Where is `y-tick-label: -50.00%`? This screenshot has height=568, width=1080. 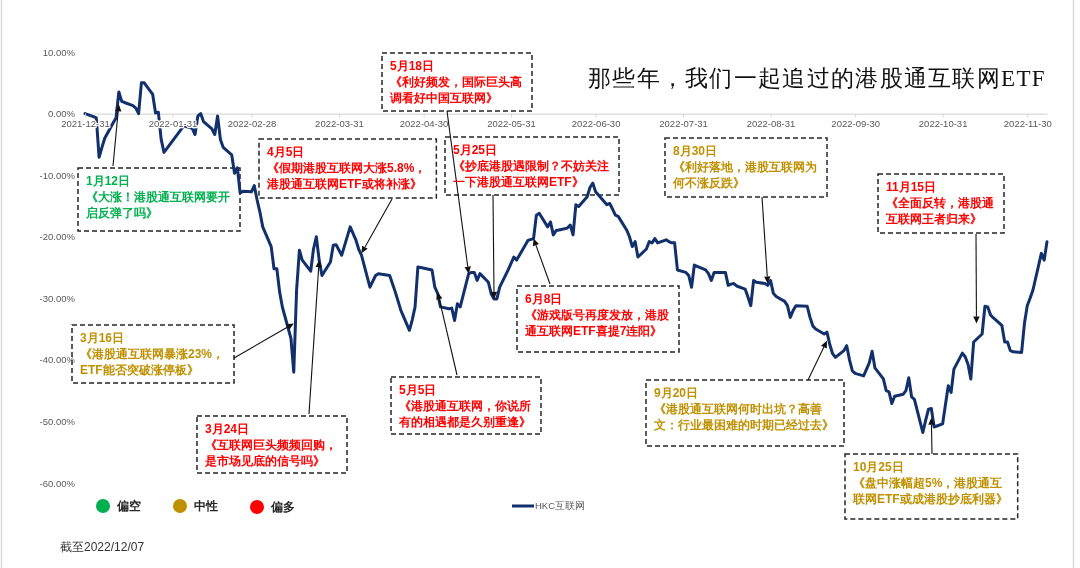 y-tick-label: -50.00% is located at coordinates (57, 421).